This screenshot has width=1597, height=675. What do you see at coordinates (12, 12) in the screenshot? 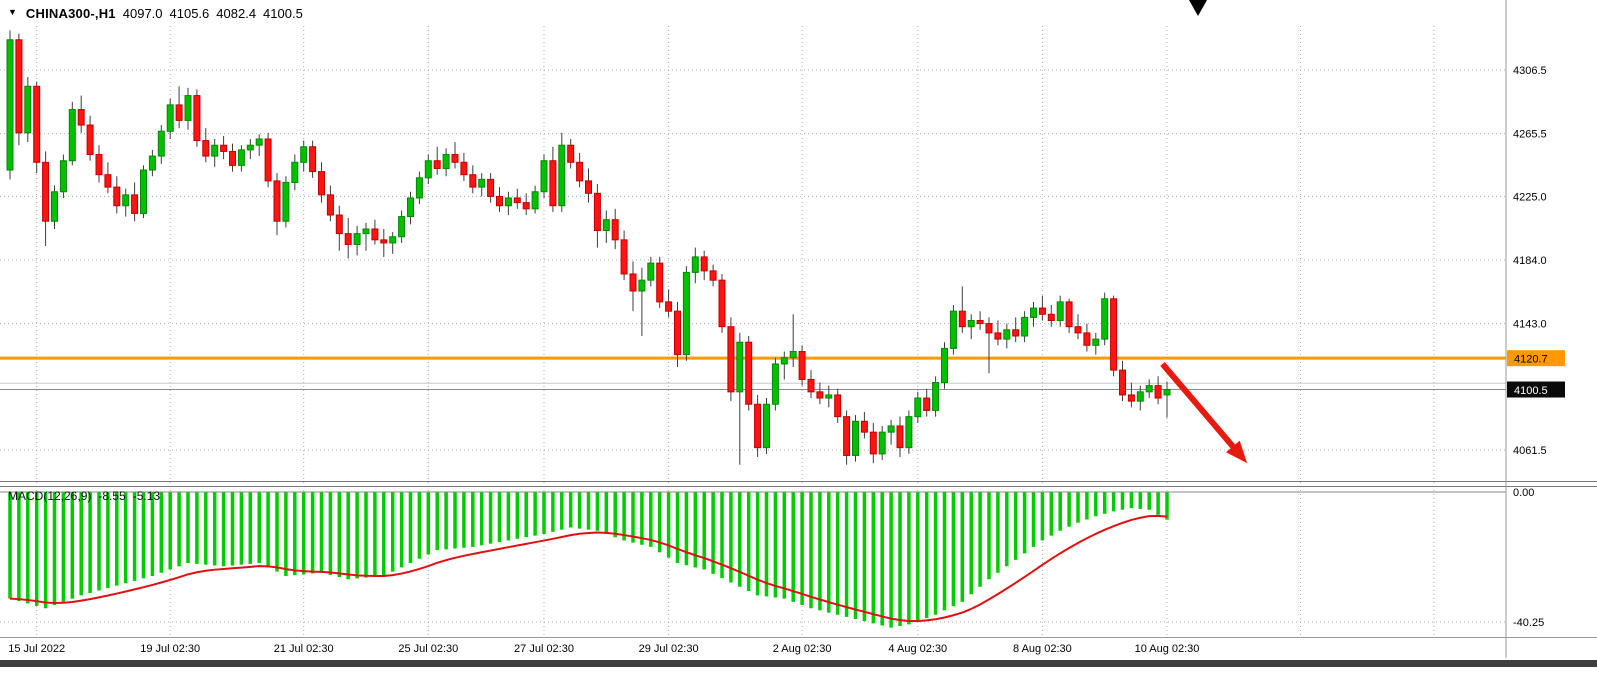
I see `symbol-dropdown-icon: ▼` at bounding box center [12, 12].